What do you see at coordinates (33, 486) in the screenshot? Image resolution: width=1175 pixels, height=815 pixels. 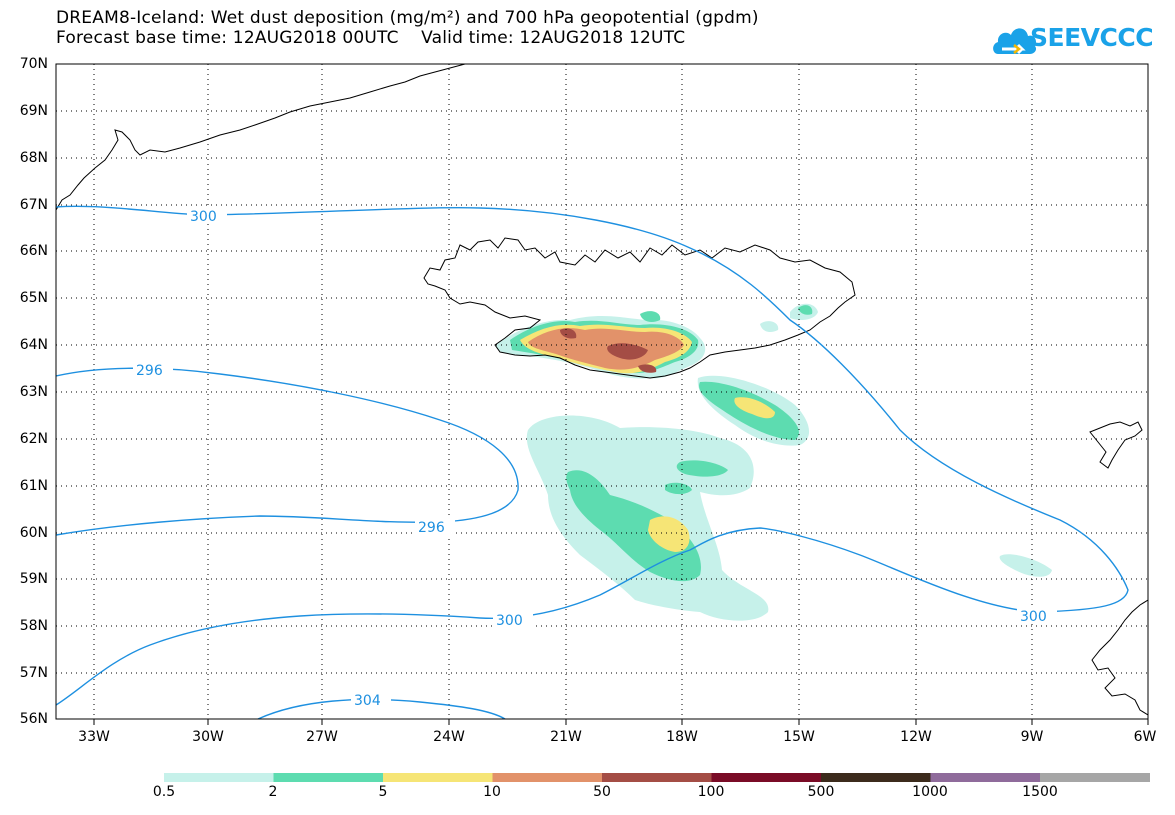 I see `lat-label-61n: 61N` at bounding box center [33, 486].